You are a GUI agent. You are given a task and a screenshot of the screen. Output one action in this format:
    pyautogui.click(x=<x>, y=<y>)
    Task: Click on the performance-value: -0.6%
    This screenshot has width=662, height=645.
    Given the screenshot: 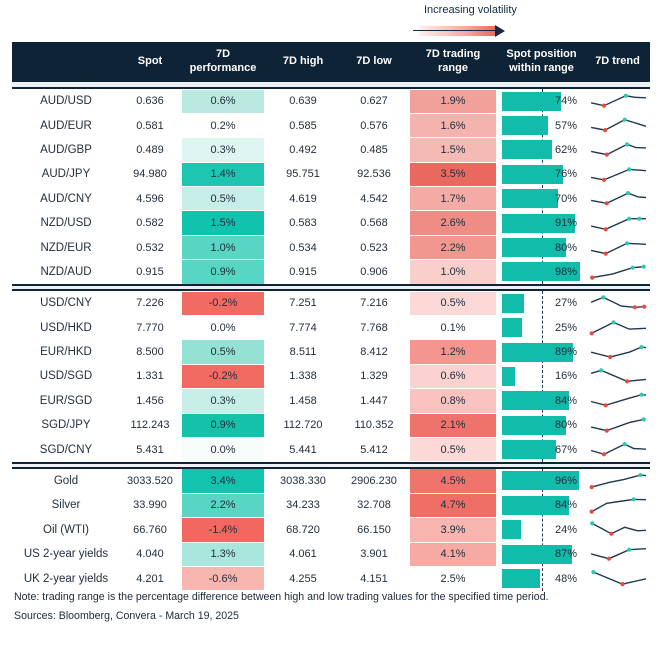 What is the action you would take?
    pyautogui.click(x=223, y=578)
    